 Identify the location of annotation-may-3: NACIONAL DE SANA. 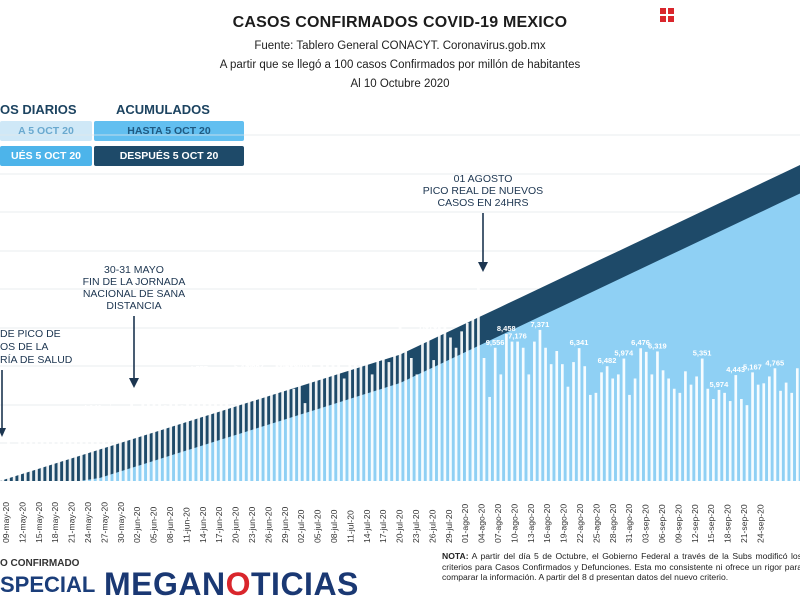
(134, 294).